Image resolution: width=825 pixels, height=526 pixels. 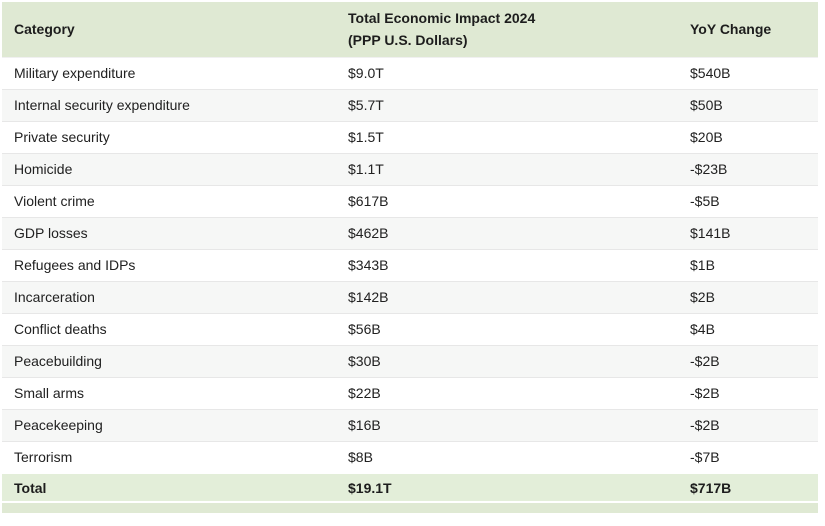 What do you see at coordinates (368, 265) in the screenshot?
I see `cell-impact: $343B` at bounding box center [368, 265].